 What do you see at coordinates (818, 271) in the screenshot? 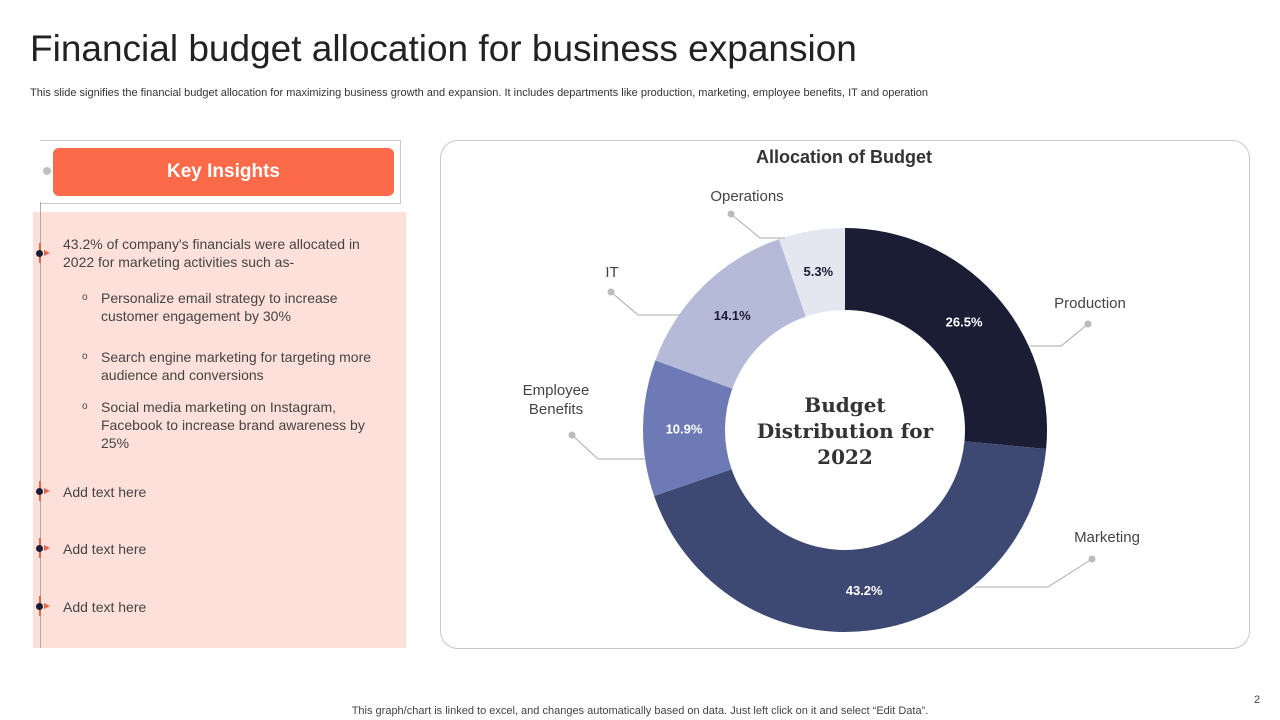
I see `data-label: 5.3%` at bounding box center [818, 271].